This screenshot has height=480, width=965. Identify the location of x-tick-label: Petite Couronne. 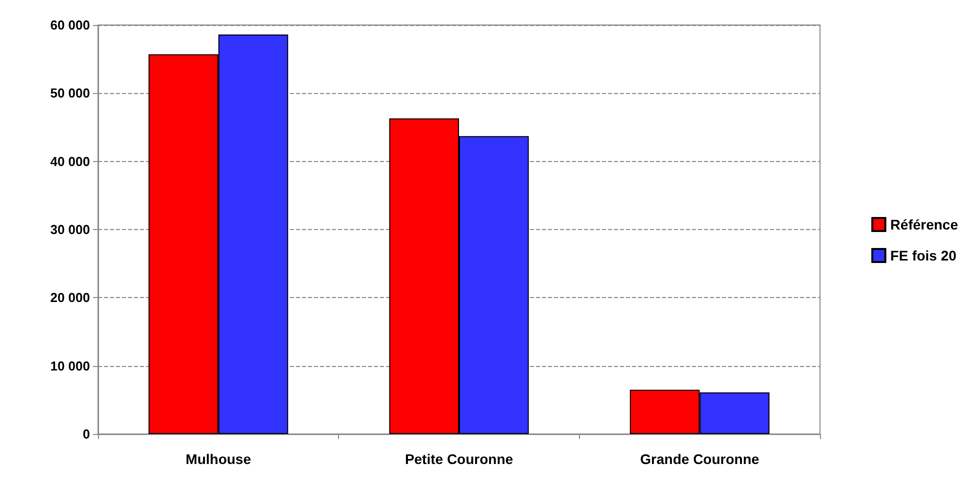
(459, 459).